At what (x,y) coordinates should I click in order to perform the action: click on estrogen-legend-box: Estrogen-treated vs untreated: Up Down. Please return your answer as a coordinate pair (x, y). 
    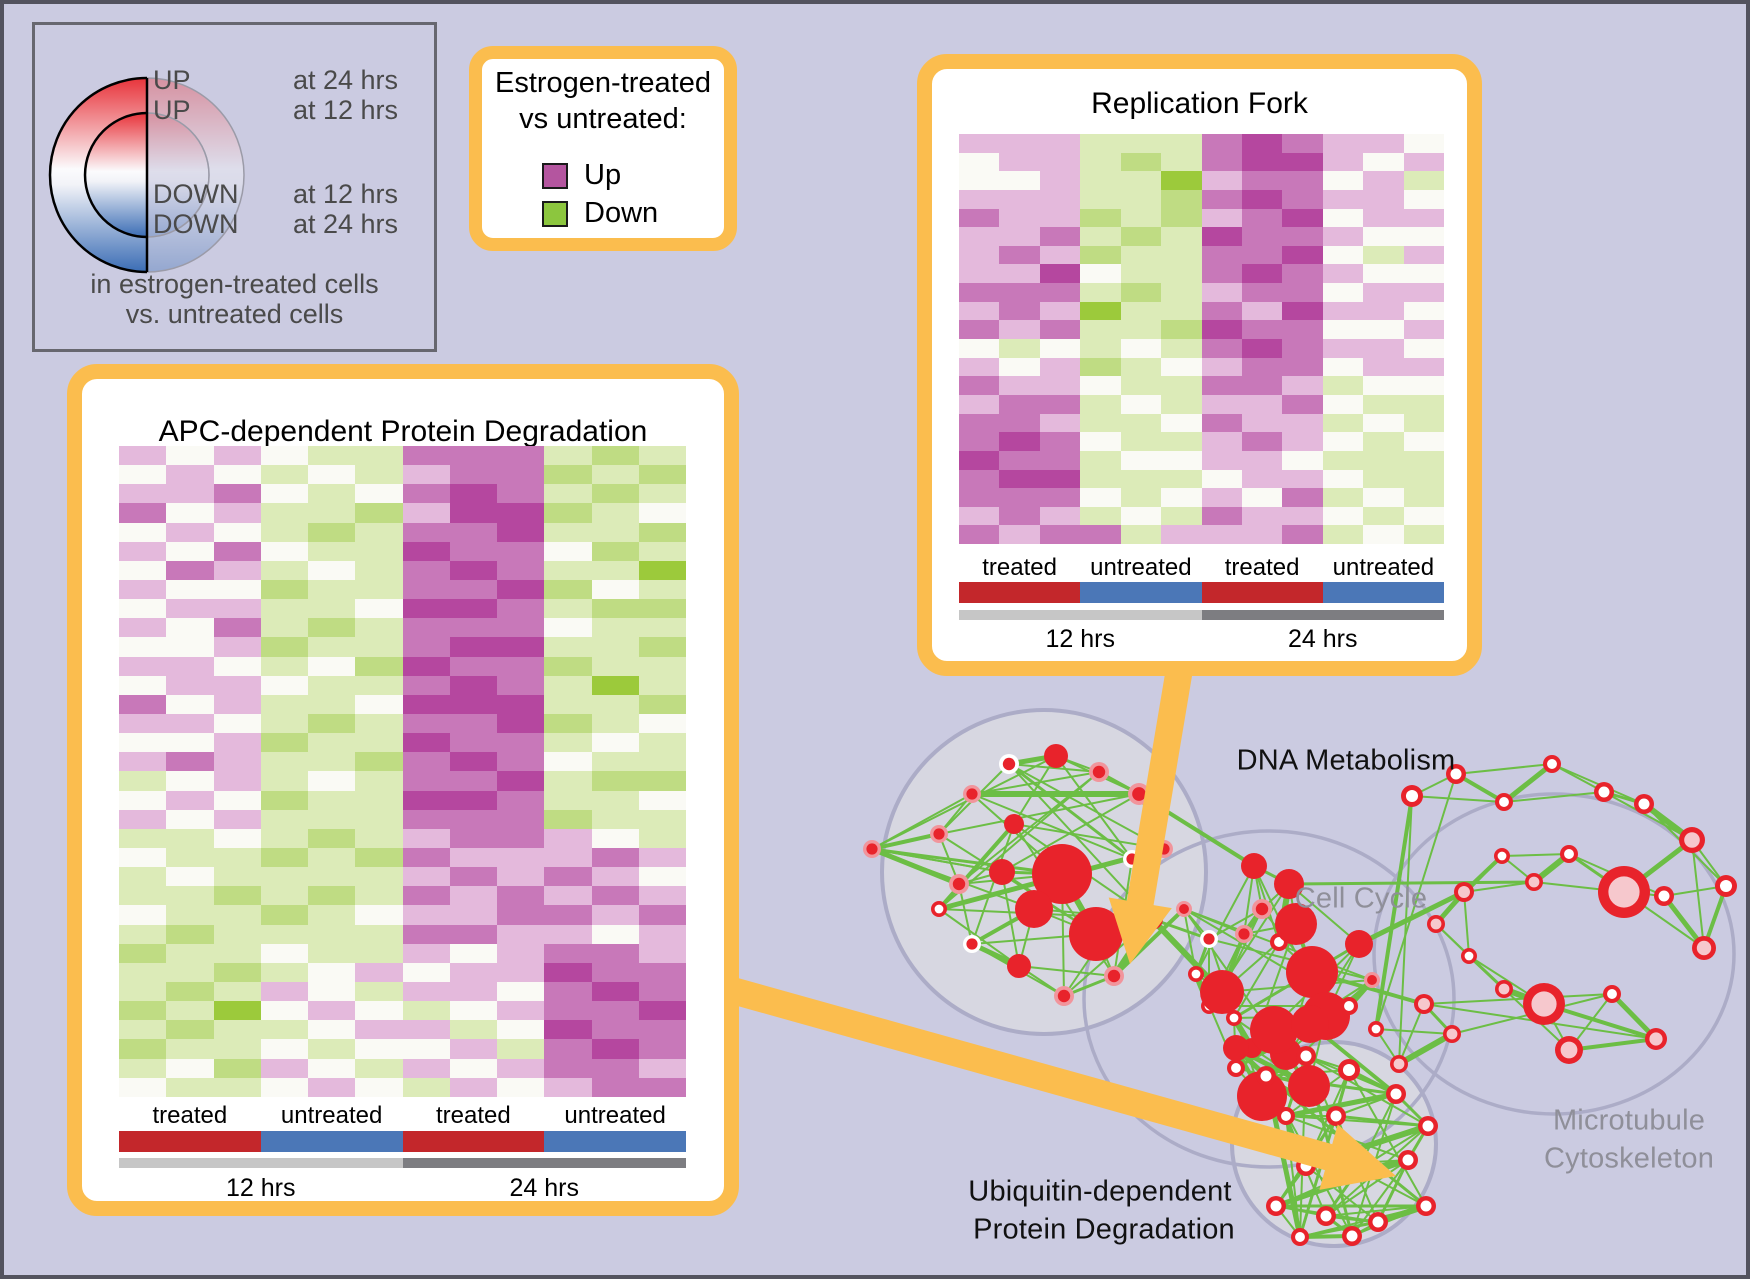
    Looking at the image, I should click on (603, 148).